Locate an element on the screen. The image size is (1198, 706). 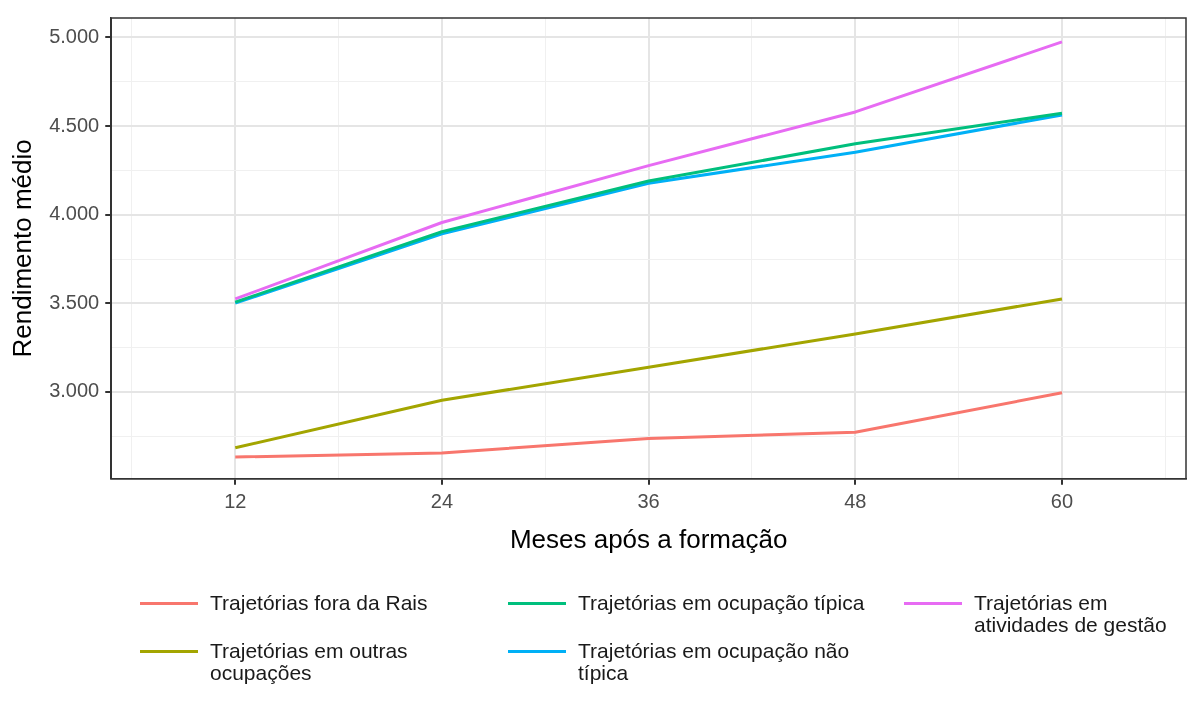
legend-label: Trajetórias em outras ocupações is located at coordinates (309, 661).